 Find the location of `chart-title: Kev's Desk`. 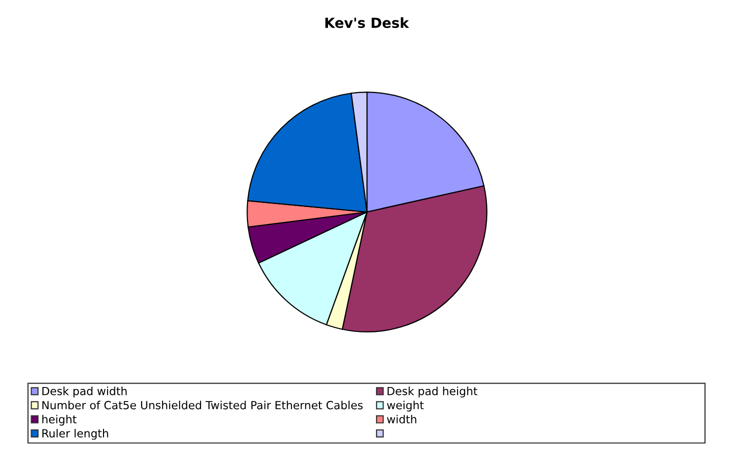

chart-title: Kev's Desk is located at coordinates (367, 22).